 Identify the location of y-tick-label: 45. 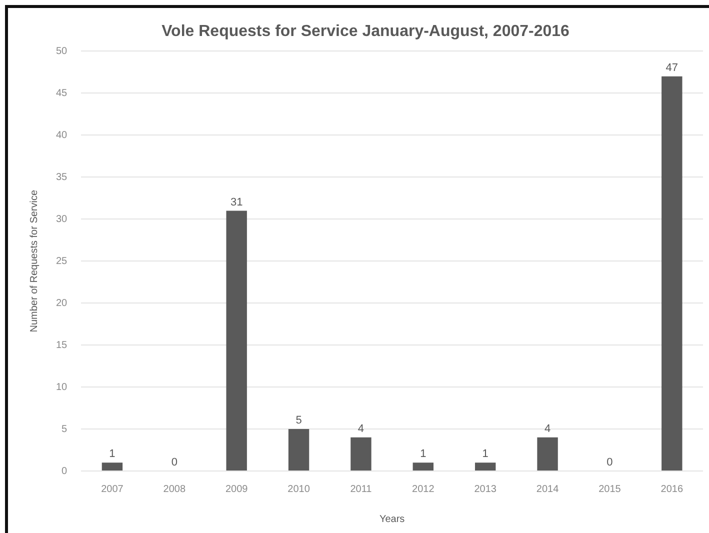
(62, 93).